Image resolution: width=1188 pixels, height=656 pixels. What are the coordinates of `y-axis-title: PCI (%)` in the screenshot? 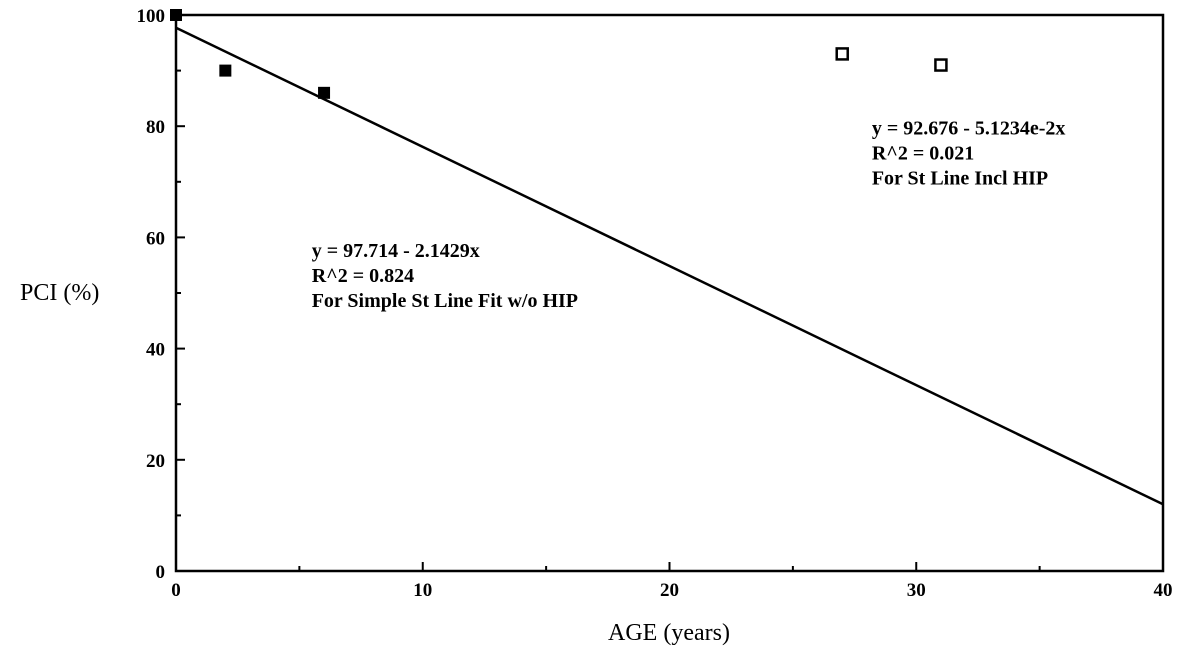 It's located at (59, 293).